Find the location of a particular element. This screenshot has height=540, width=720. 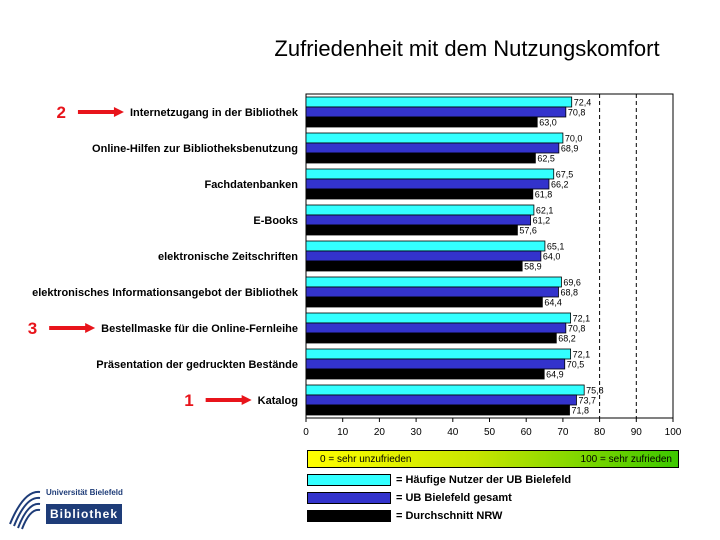

category-label-0: Internetzugang in der Bibliothek is located at coordinates (214, 113).